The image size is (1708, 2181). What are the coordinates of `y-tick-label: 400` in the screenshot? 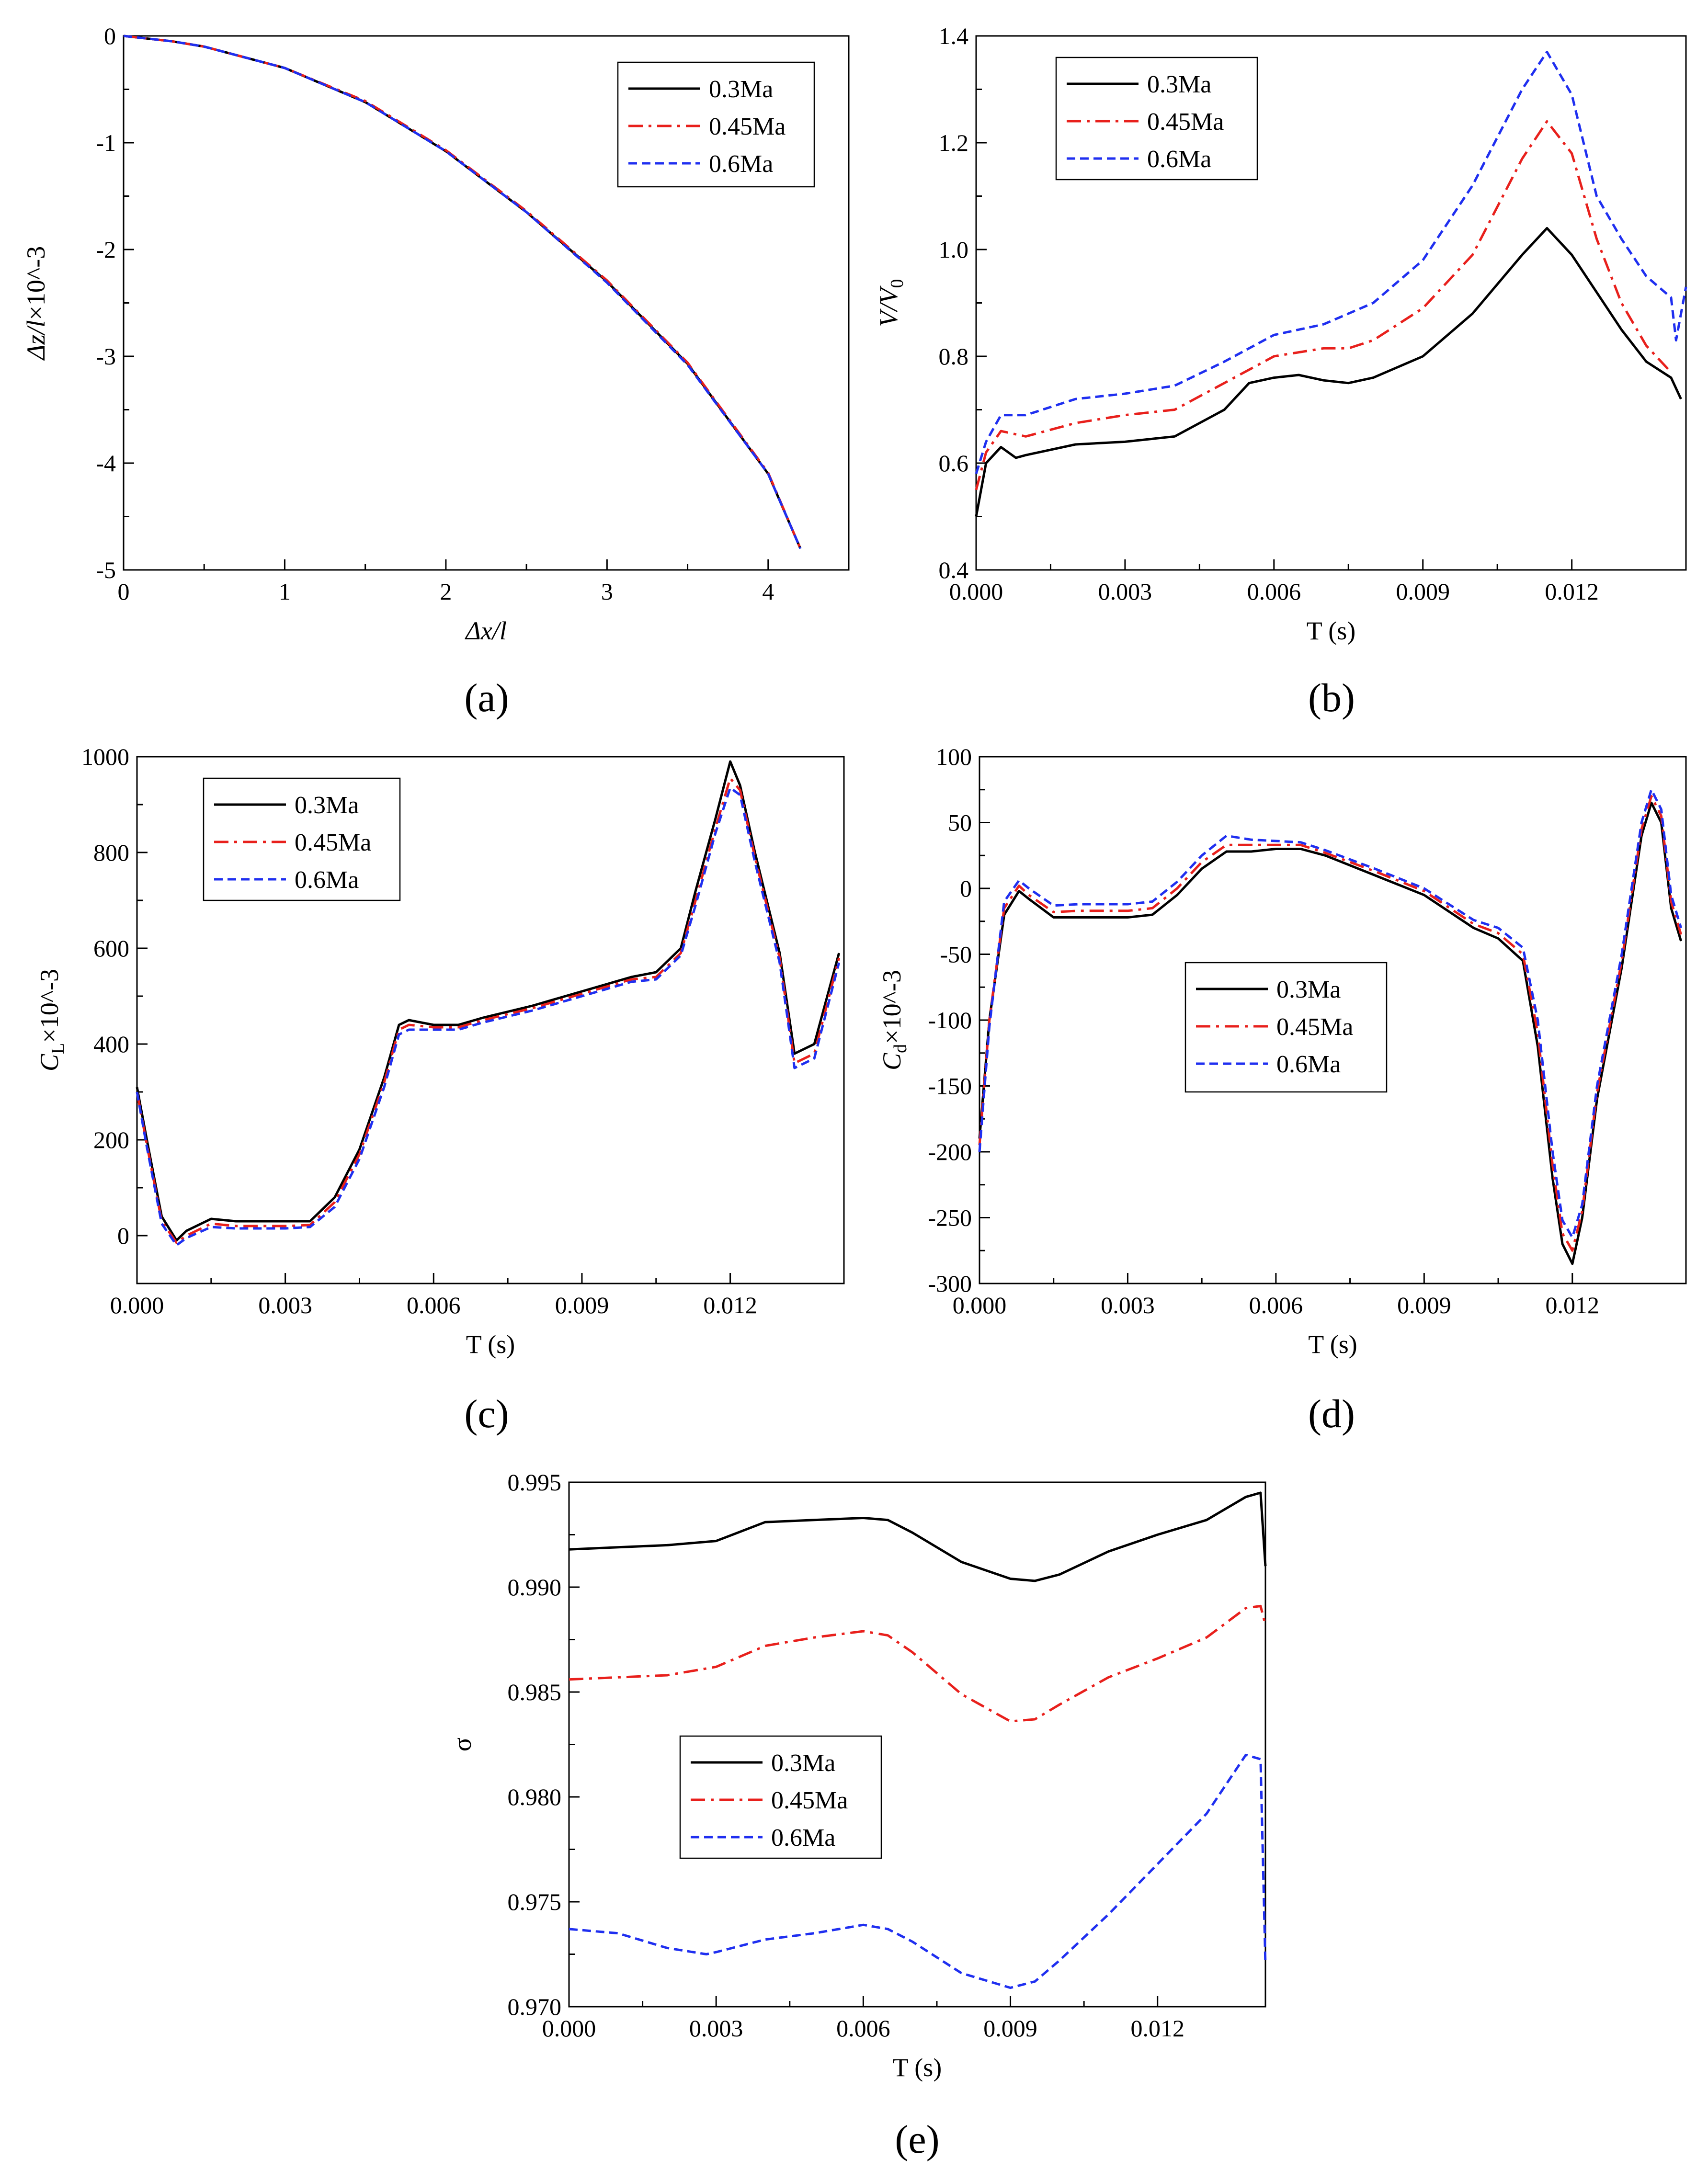 It's located at (111, 1044).